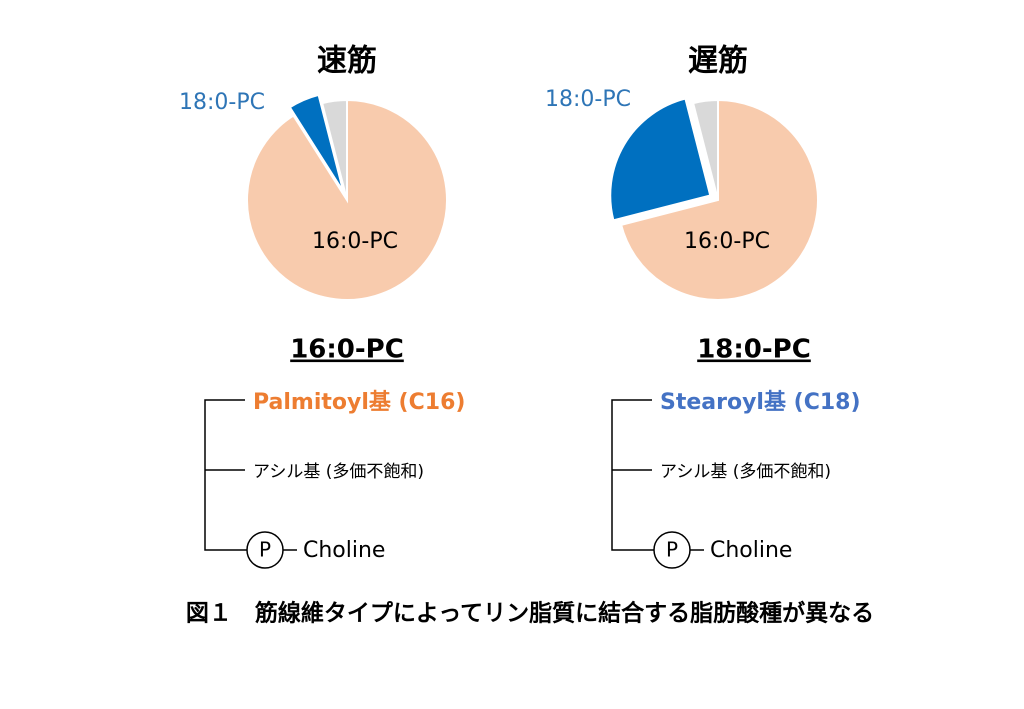 This screenshot has height=709, width=1024. What do you see at coordinates (359, 402) in the screenshot?
I see `chain-1: Palmitoyl基 (C16)` at bounding box center [359, 402].